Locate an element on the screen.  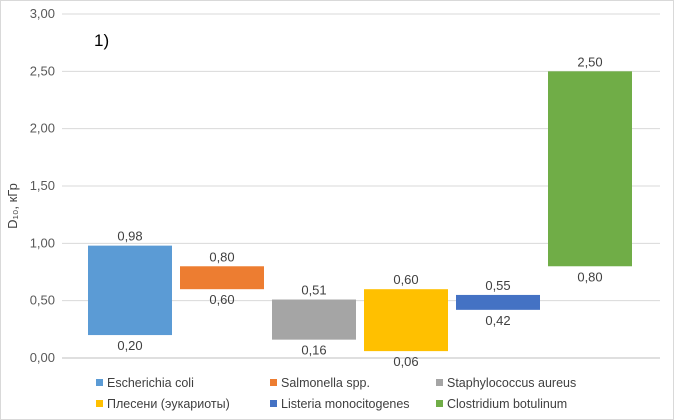
legend-label: Salmonella spp. is located at coordinates (325, 382).